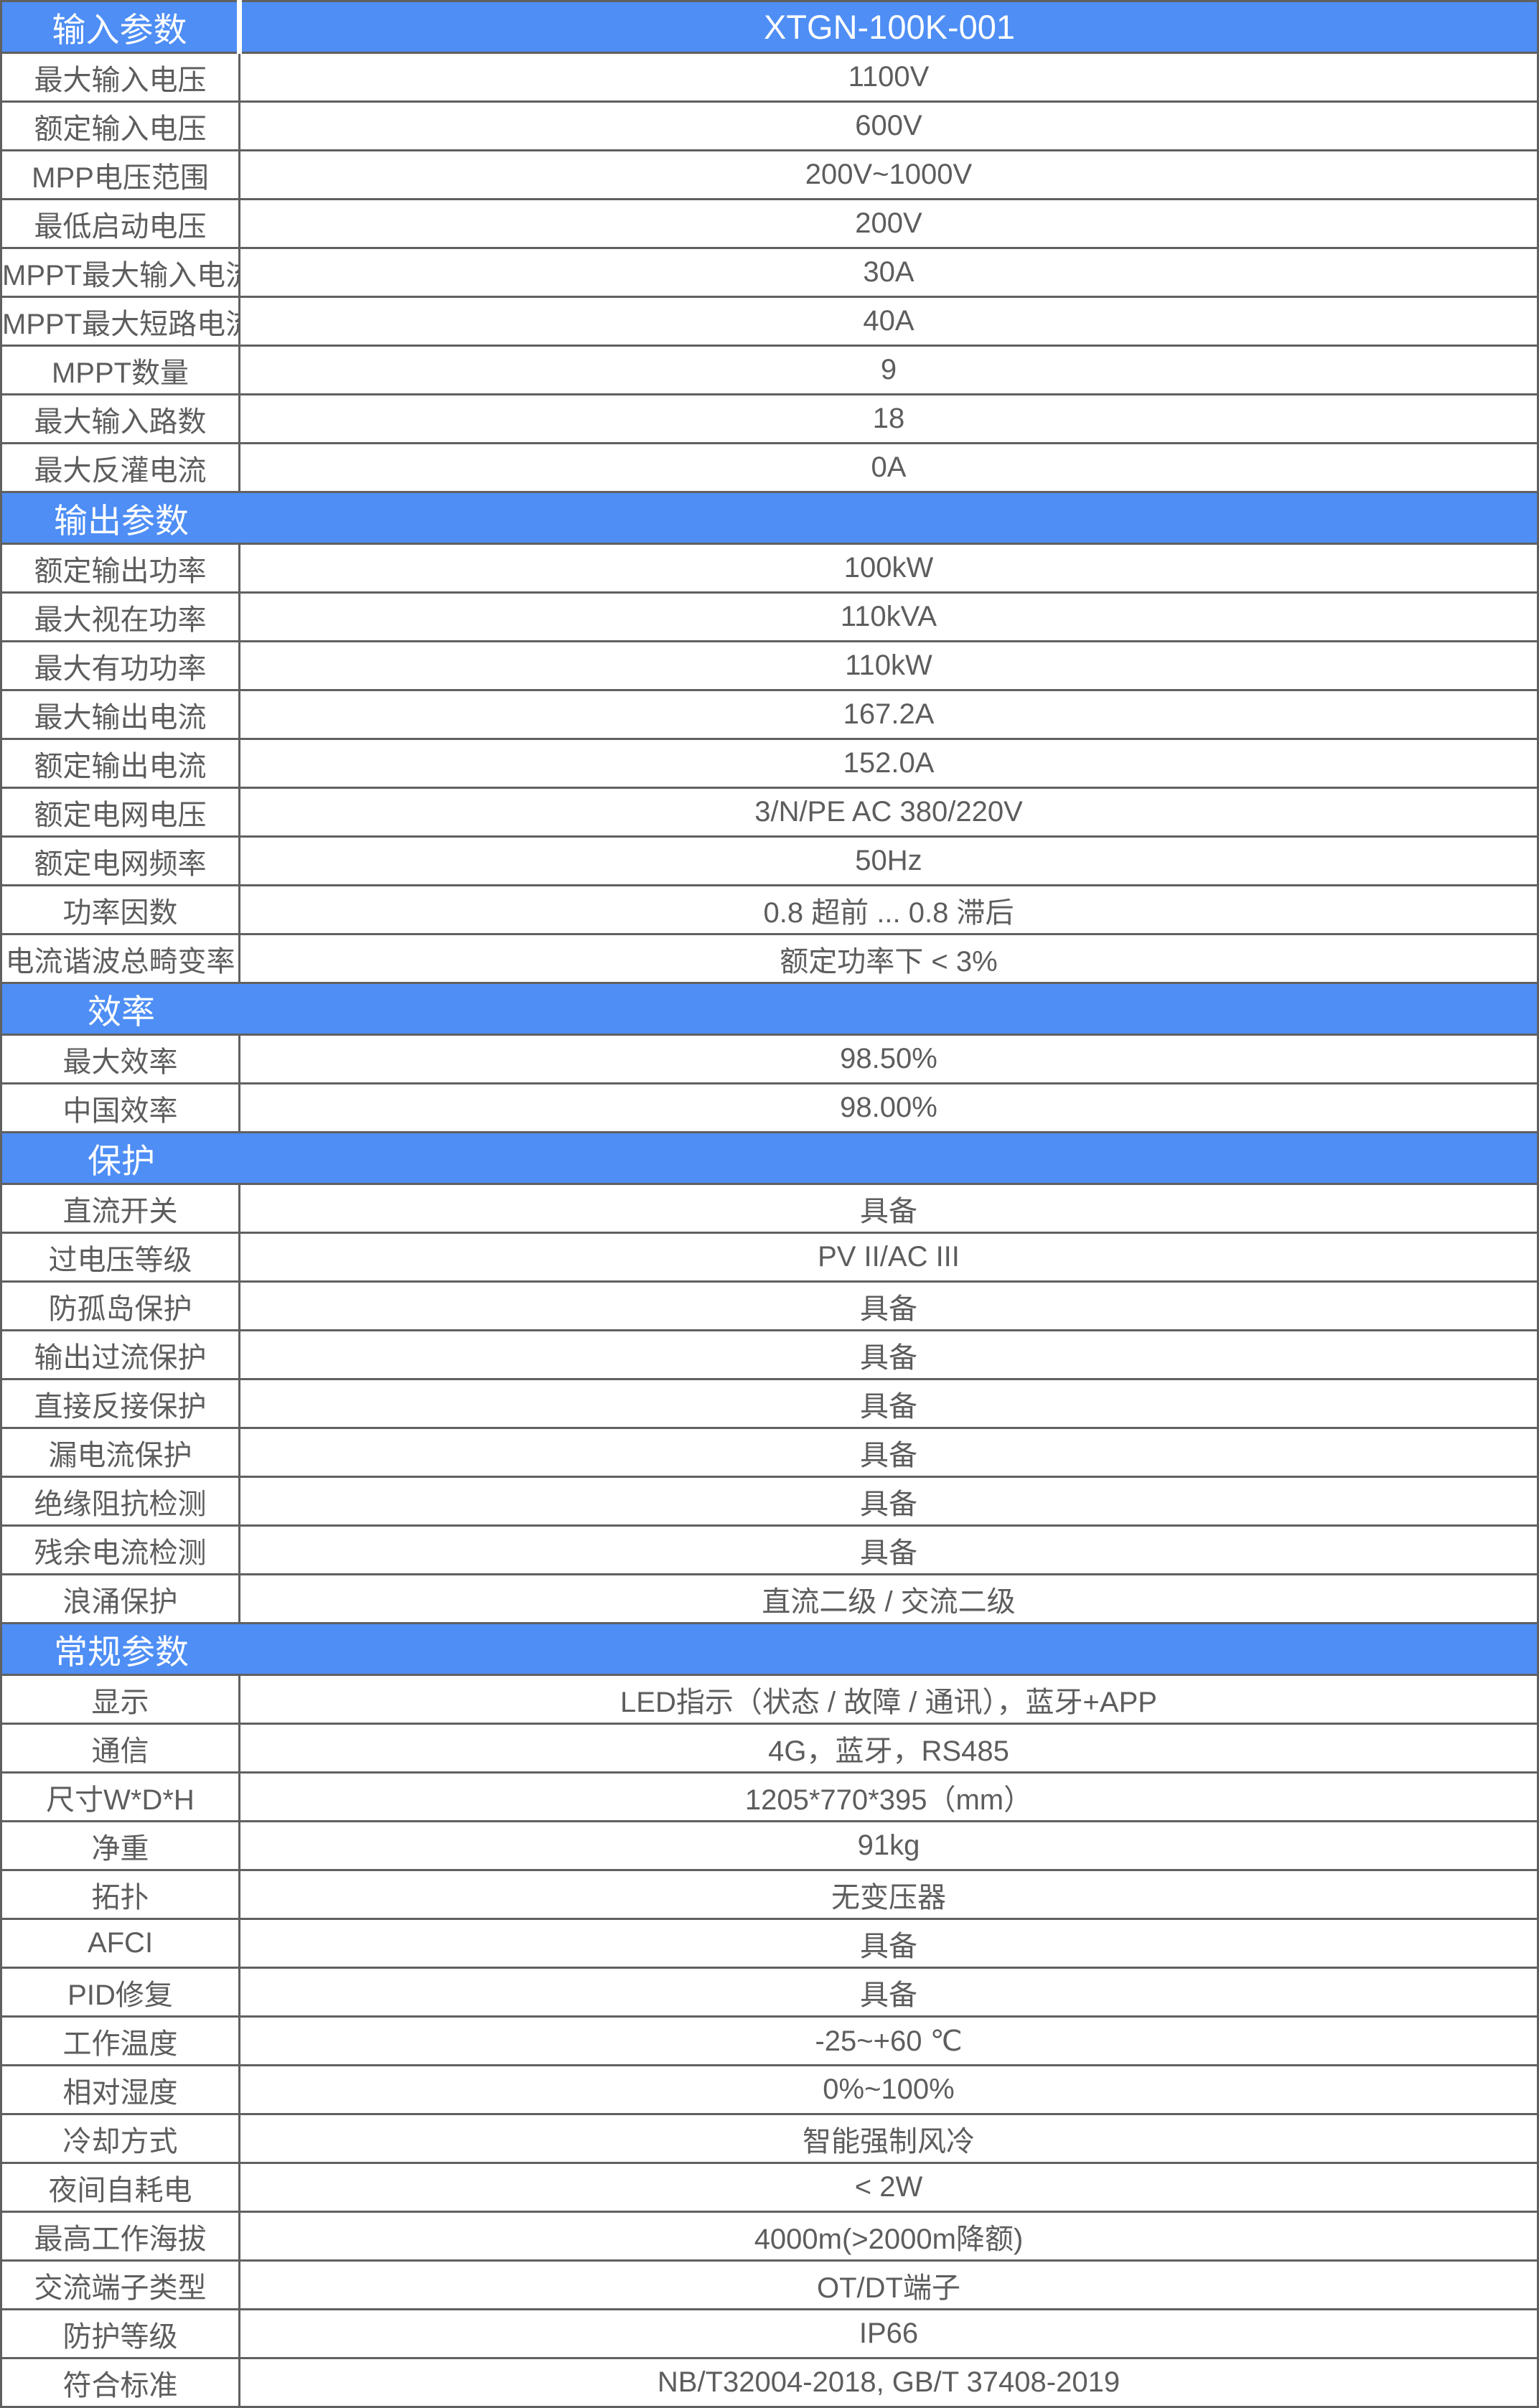 This screenshot has width=1539, height=2408. I want to click on param-label: 最大输入路数, so click(120, 419).